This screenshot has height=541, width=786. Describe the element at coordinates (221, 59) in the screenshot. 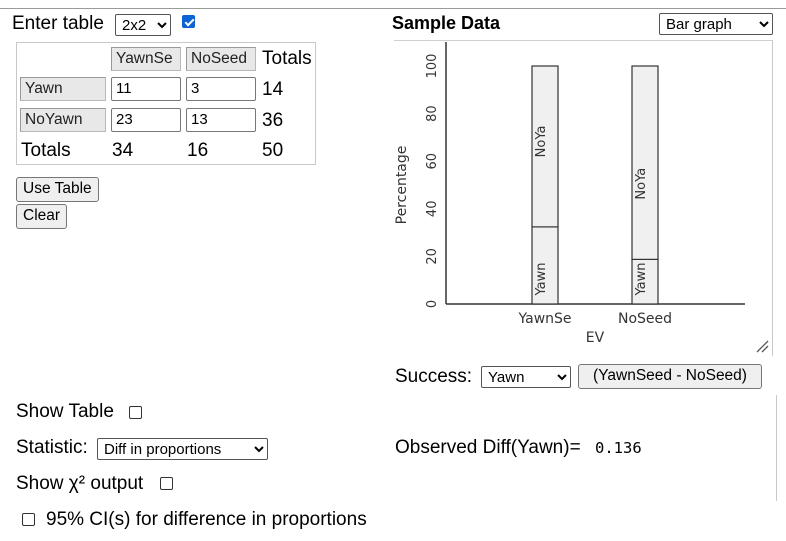

I see `col-header-2: NoSeed` at that location.